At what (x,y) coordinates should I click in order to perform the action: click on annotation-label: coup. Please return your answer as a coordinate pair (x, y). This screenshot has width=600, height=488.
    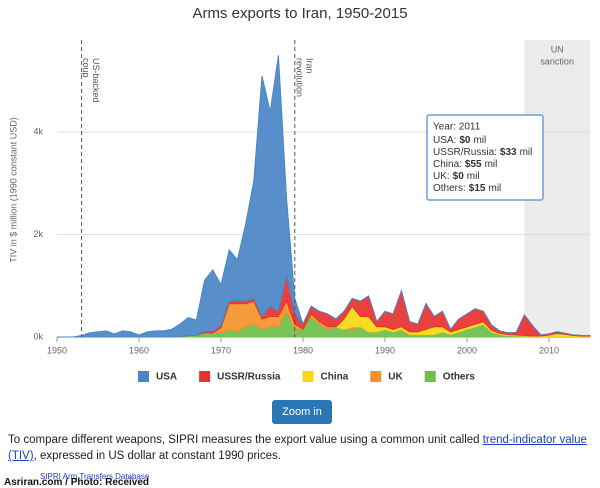
    Looking at the image, I should click on (86, 68).